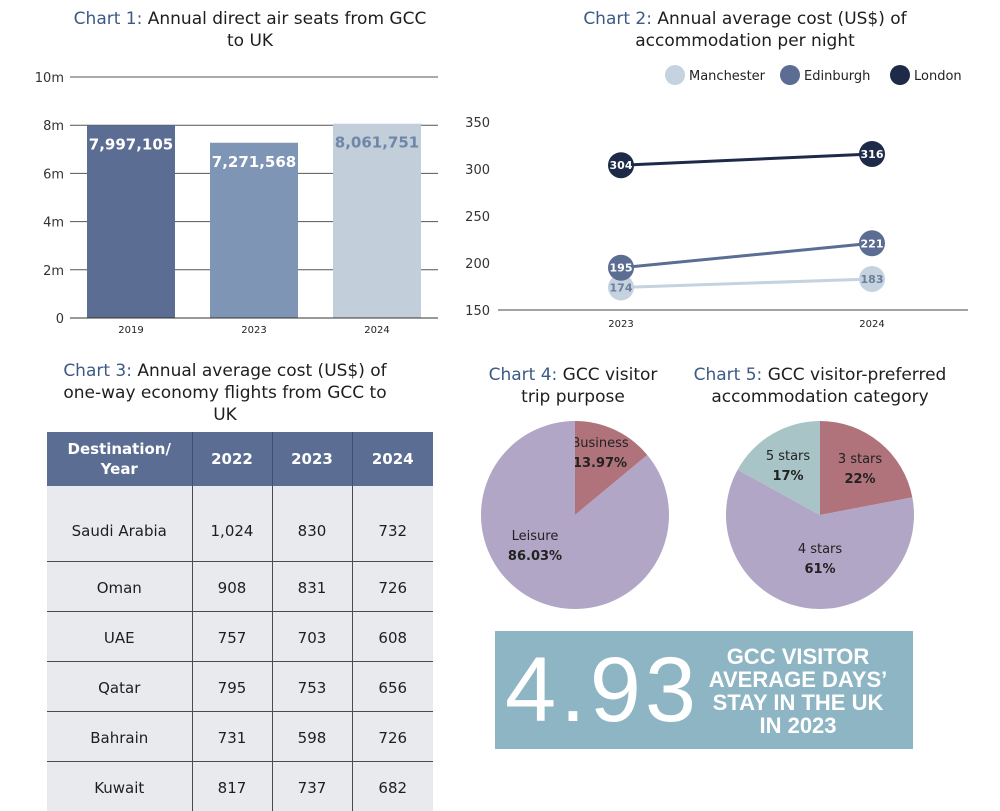 The width and height of the screenshot is (1000, 811). I want to click on chart4-slice-label: Leisure, so click(535, 536).